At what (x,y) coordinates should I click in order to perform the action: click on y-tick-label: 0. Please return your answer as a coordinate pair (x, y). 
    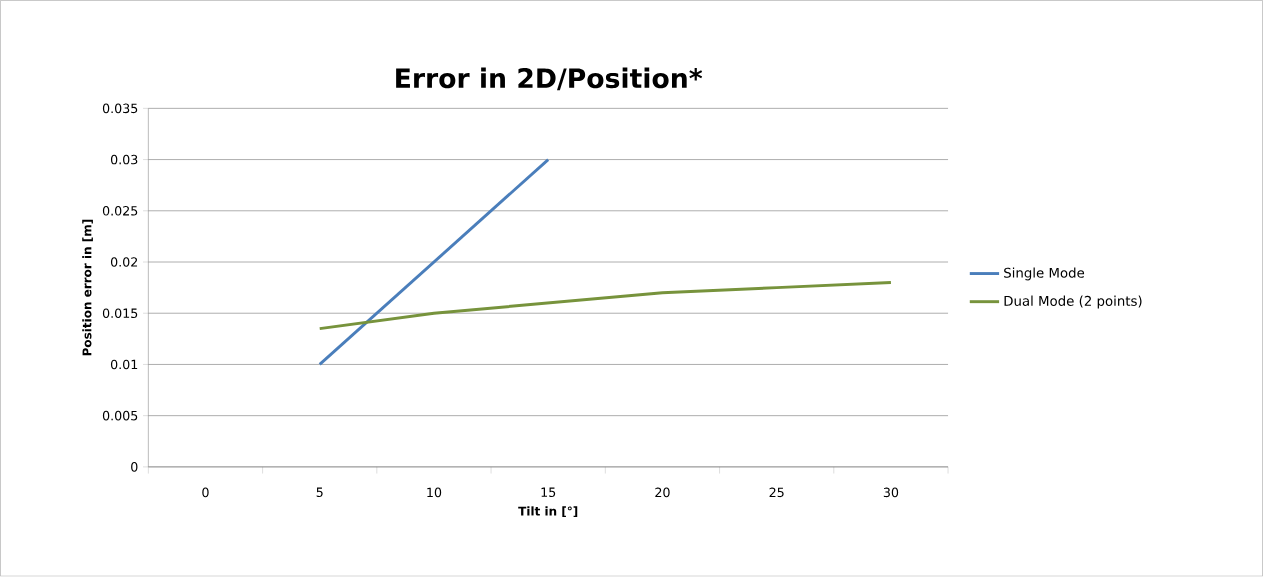
    Looking at the image, I should click on (134, 467).